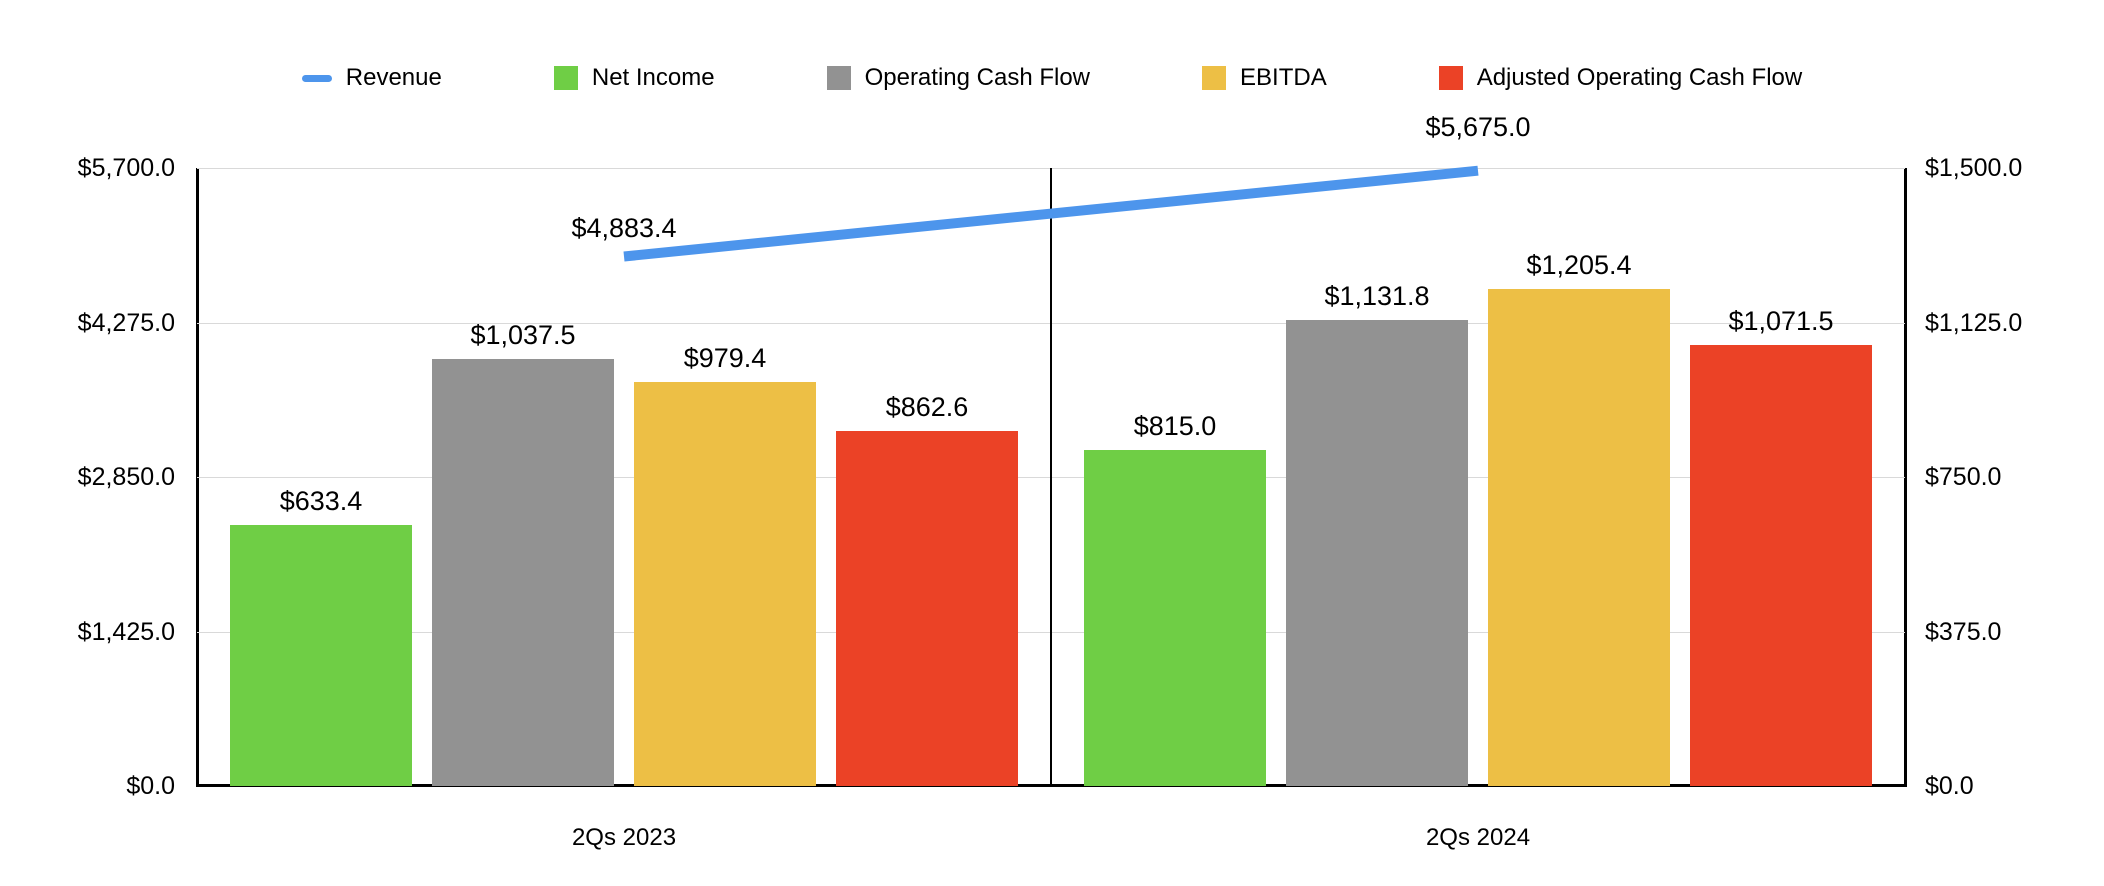  Describe the element at coordinates (321, 500) in the screenshot. I see `bar-value-label-net-income-2qs-2023: $633.4` at that location.